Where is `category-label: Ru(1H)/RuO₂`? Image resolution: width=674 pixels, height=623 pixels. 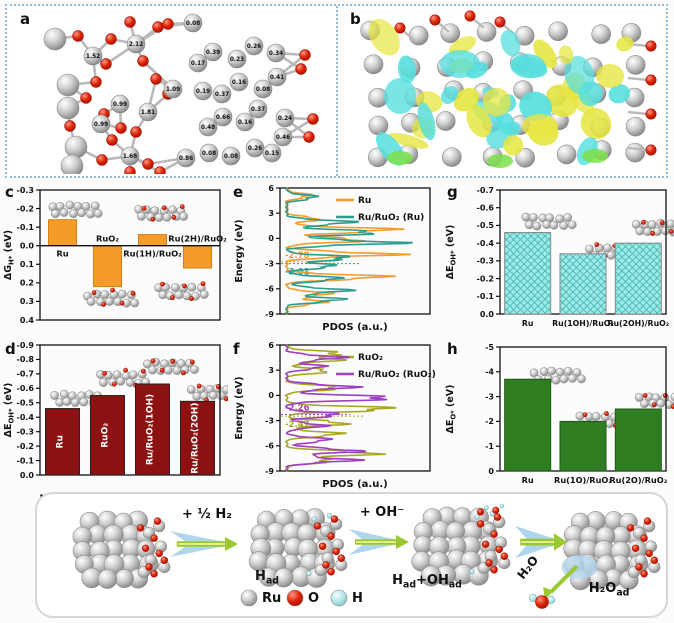 category-label: Ru(1H)/RuO₂ is located at coordinates (152, 254).